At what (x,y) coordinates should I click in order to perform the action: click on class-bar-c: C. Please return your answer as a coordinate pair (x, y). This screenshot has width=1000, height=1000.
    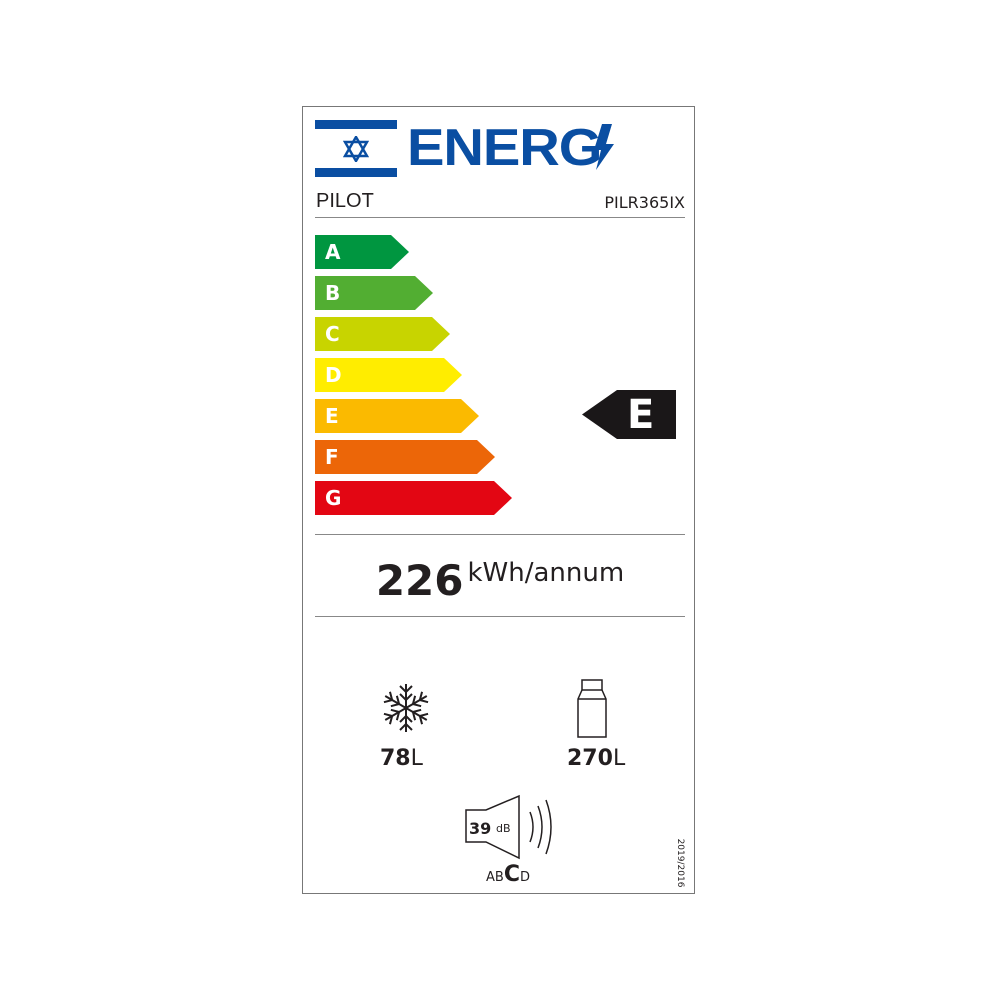
    Looking at the image, I should click on (382, 334).